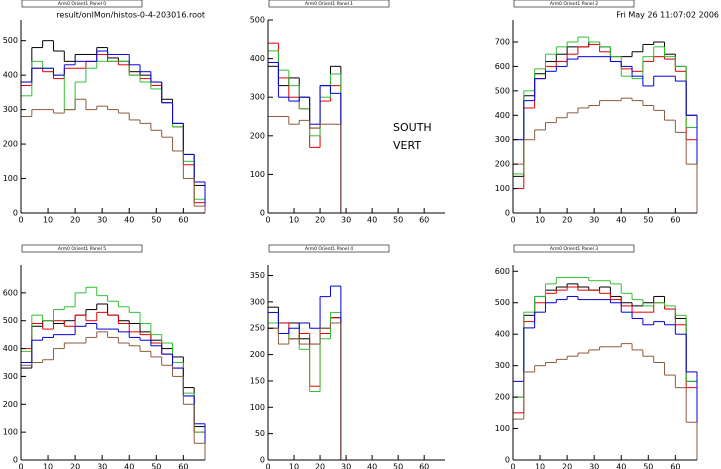  Describe the element at coordinates (257, 275) in the screenshot. I see `y-tick-label: 350` at that location.